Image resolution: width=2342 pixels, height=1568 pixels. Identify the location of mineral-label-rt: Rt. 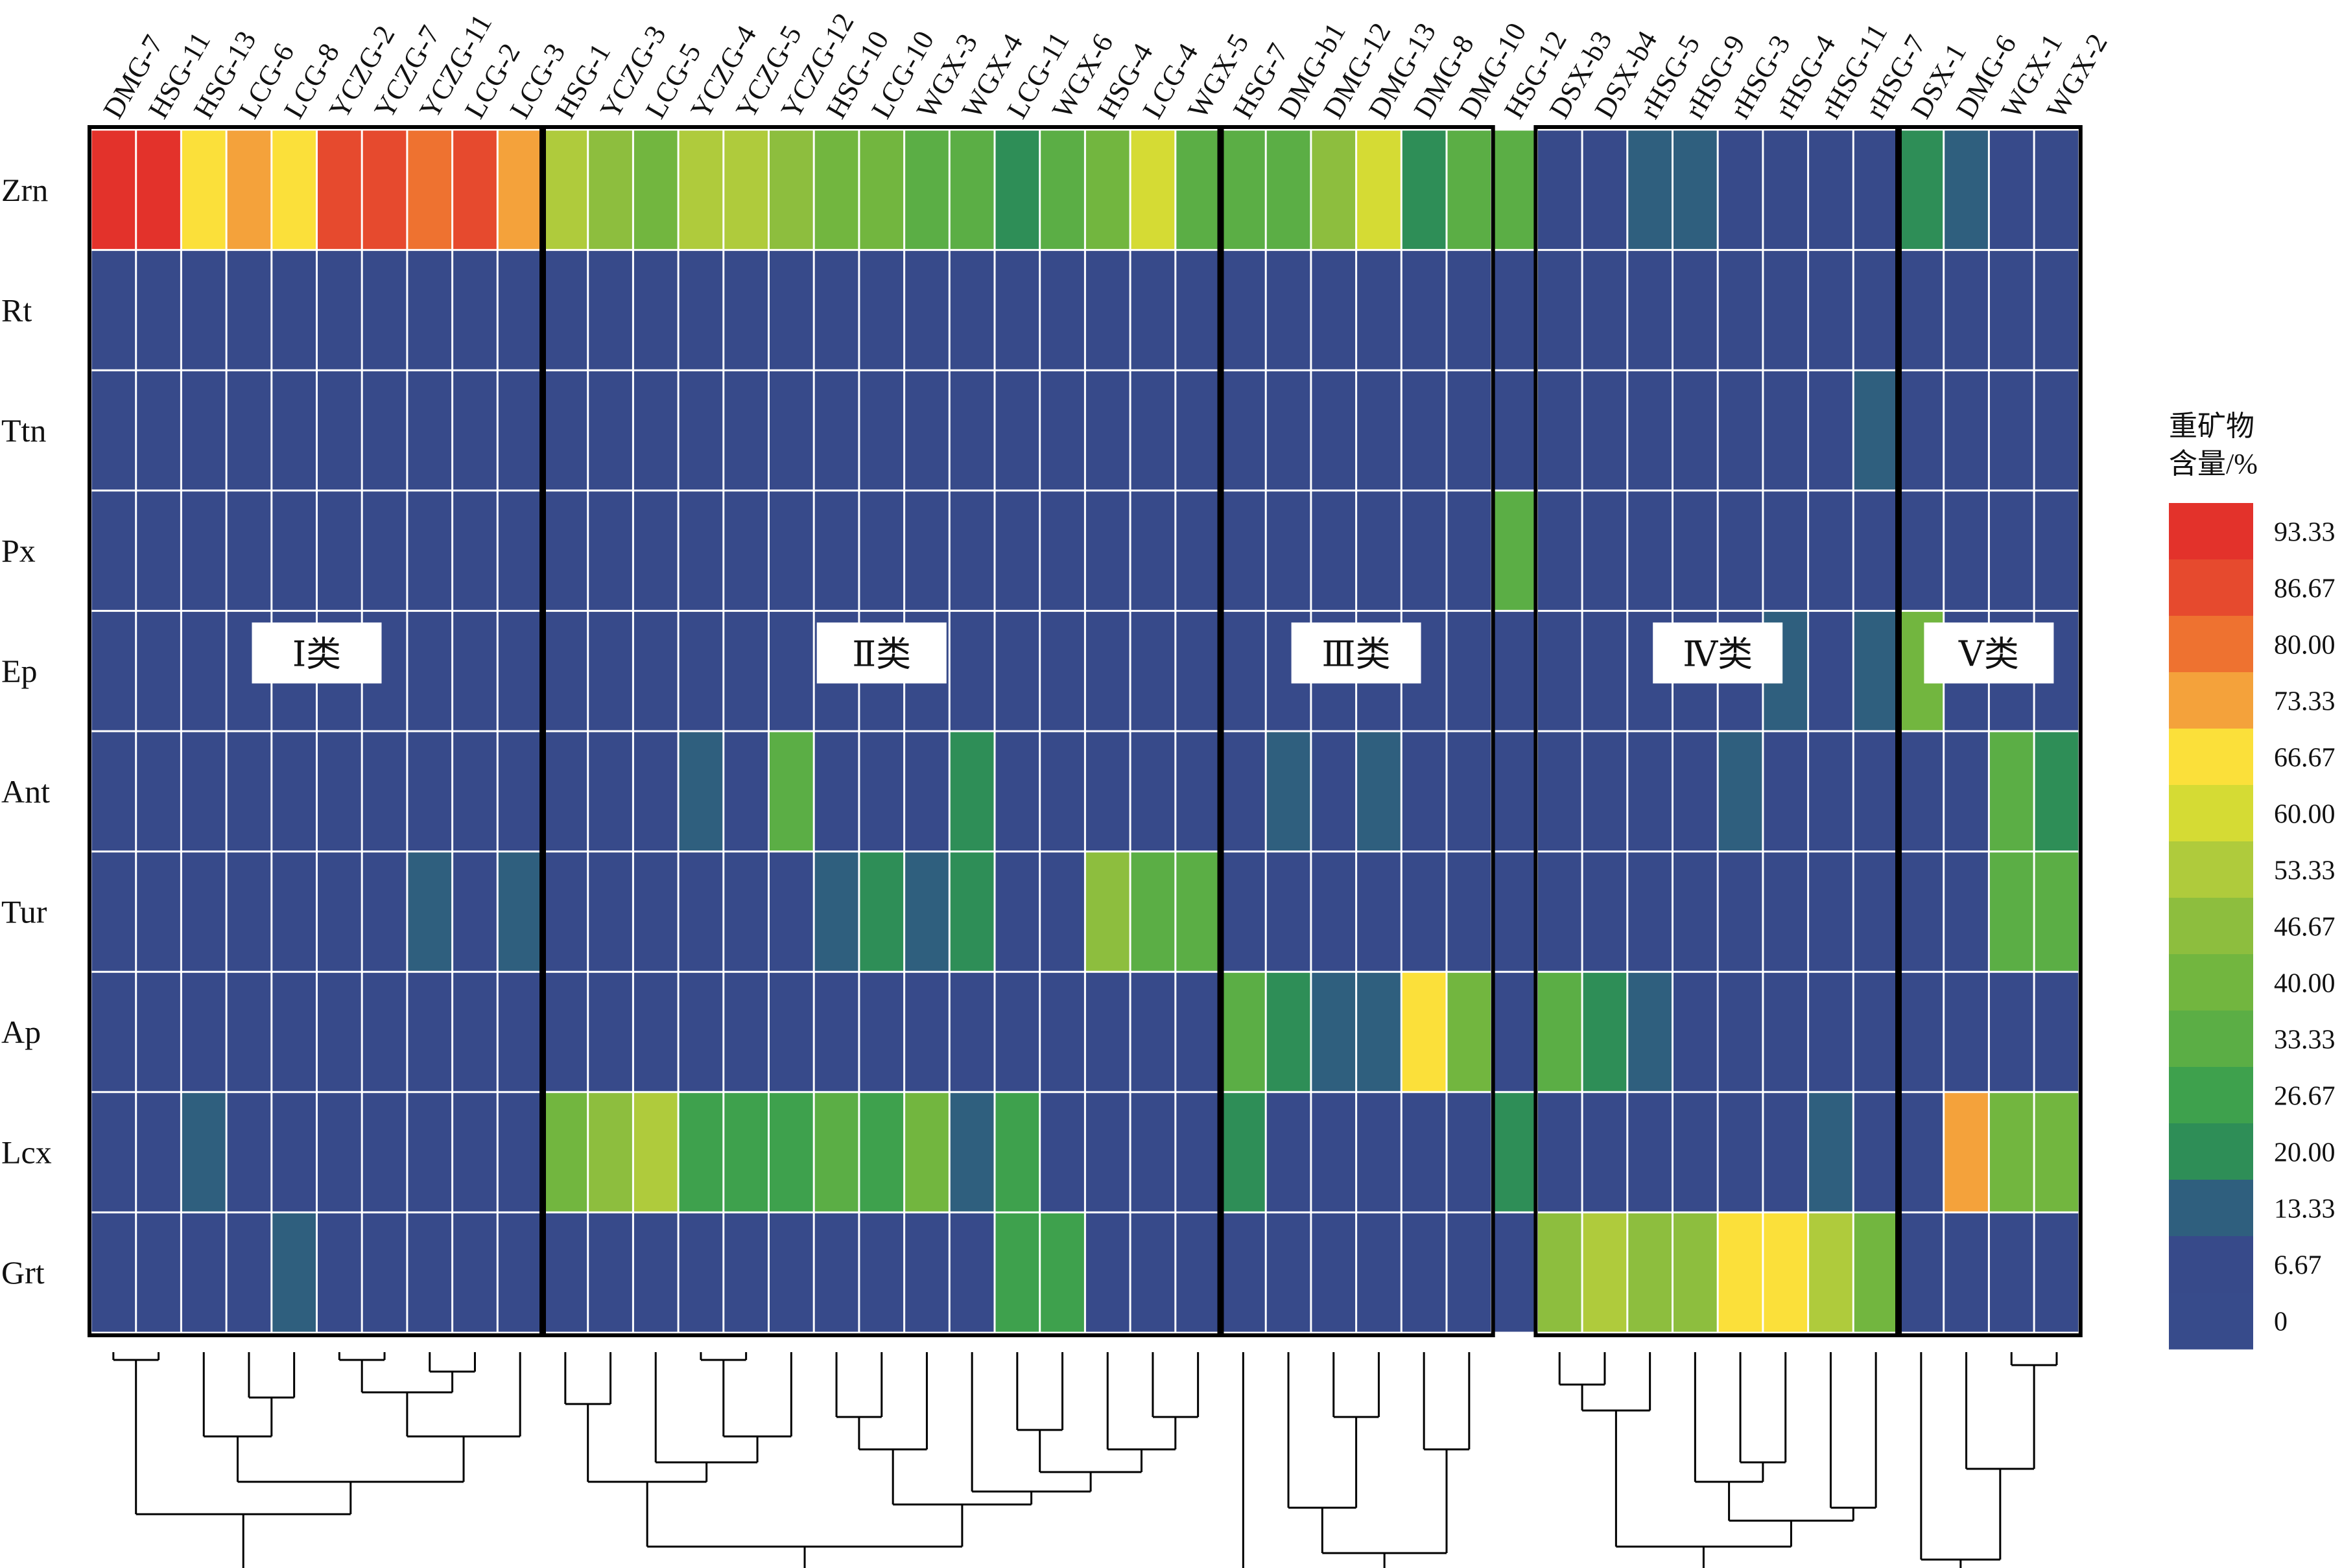
(16, 310).